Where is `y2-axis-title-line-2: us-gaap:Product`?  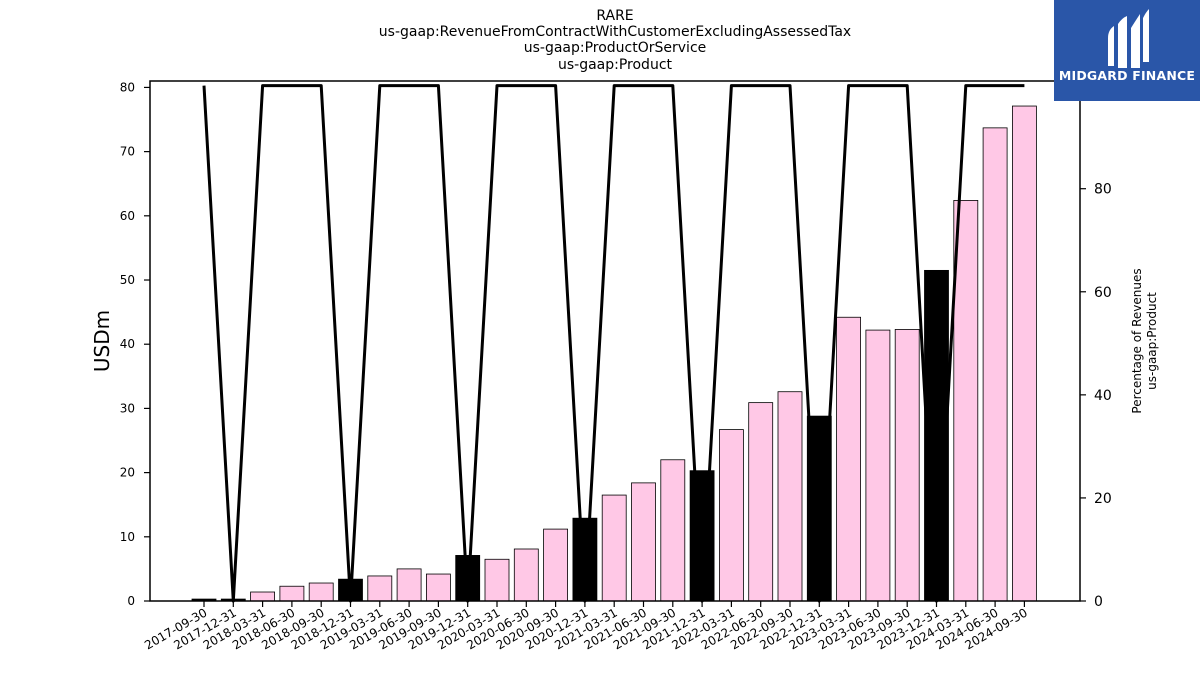
y2-axis-title-line-2: us-gaap:Product is located at coordinates (1152, 341).